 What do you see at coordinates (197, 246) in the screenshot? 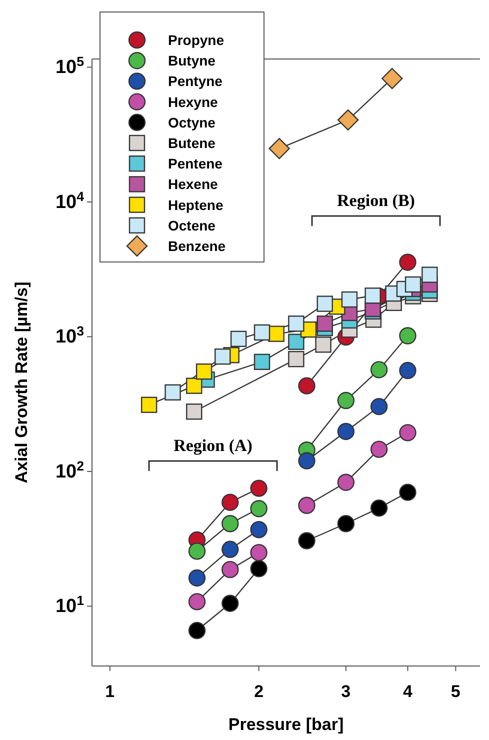
I see `legend-label: Benzene` at bounding box center [197, 246].